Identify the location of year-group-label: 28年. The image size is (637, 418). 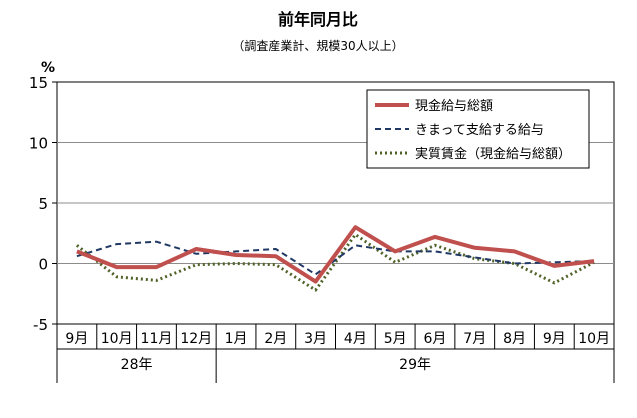
(137, 365).